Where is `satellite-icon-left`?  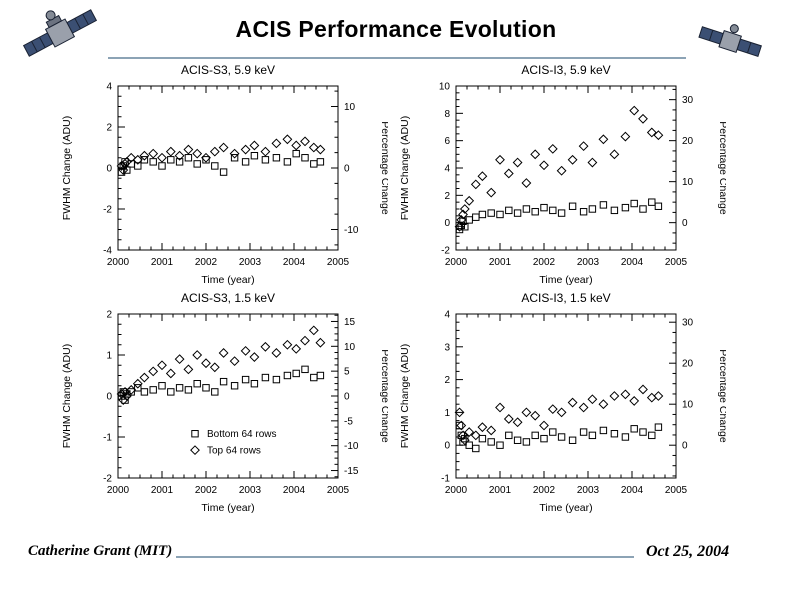 satellite-icon-left is located at coordinates (60, 35).